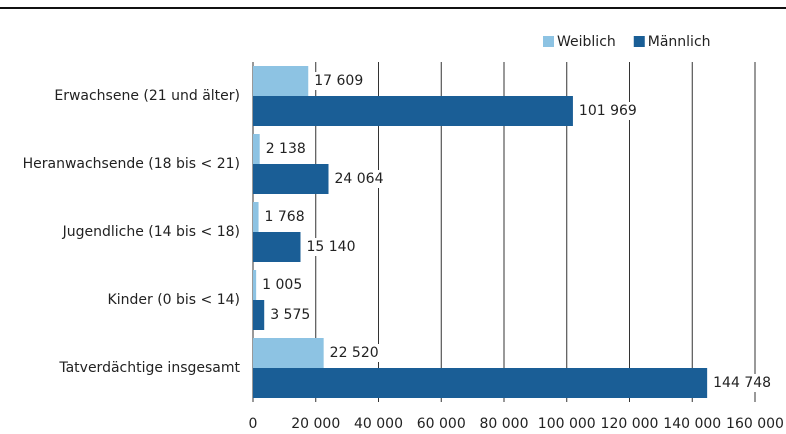 The width and height of the screenshot is (786, 434). I want to click on value-label: 17 609, so click(338, 81).